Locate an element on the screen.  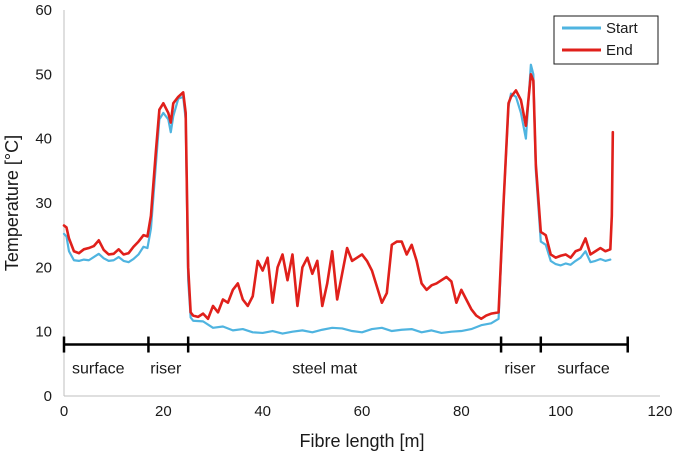
x-tick-label: 20 is located at coordinates (163, 411).